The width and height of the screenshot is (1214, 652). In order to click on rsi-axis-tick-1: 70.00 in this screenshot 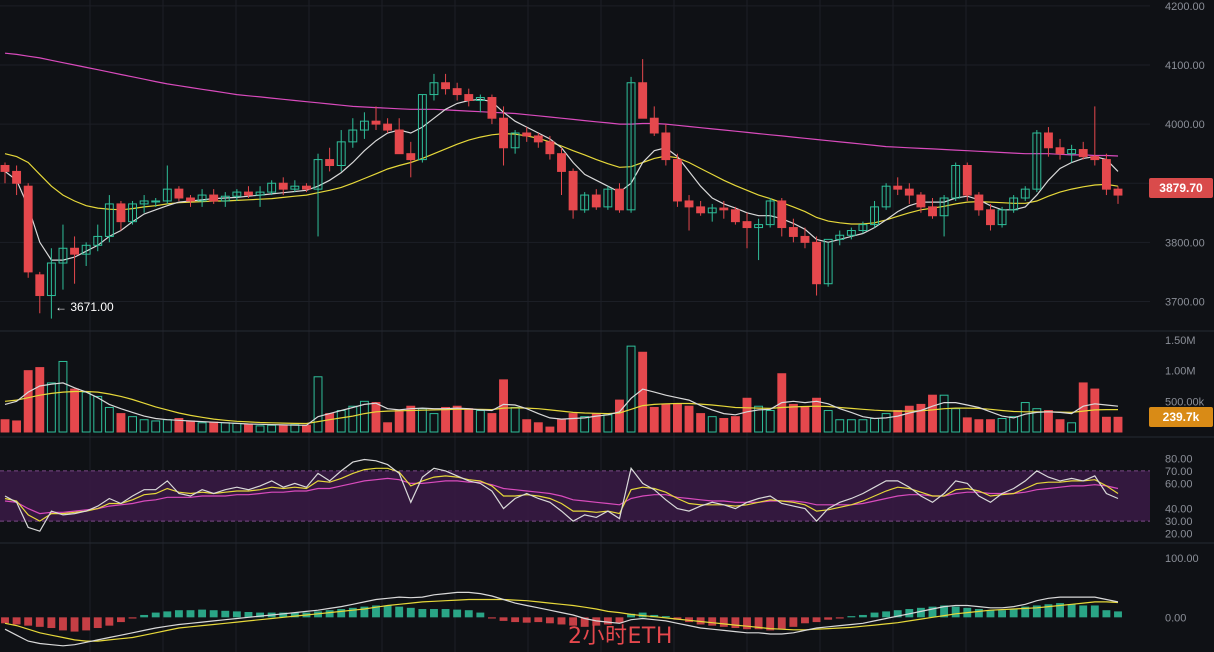, I will do `click(1179, 472)`.